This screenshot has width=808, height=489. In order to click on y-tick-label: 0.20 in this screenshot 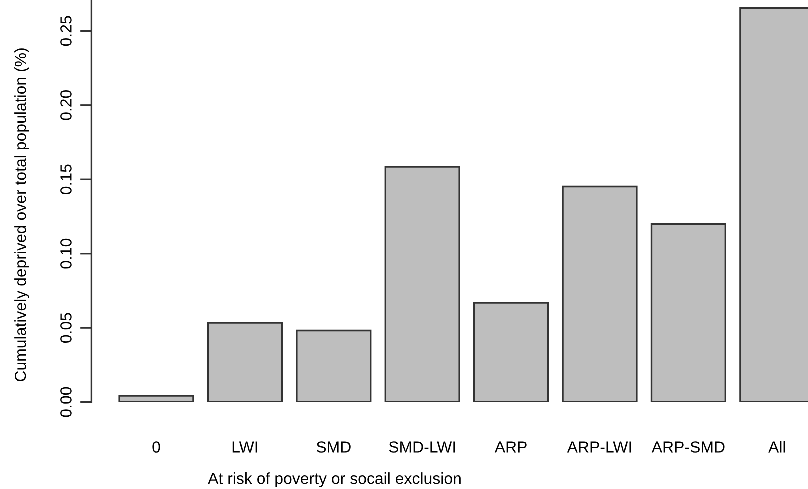, I will do `click(66, 105)`.